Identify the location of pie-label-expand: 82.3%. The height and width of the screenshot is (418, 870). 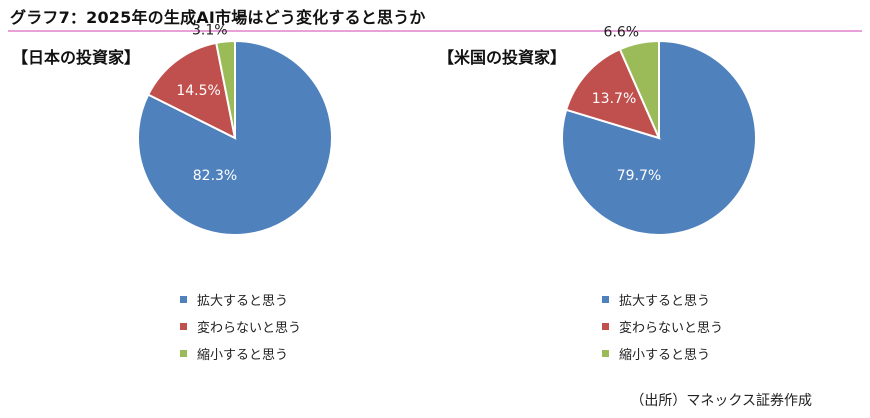
(215, 176).